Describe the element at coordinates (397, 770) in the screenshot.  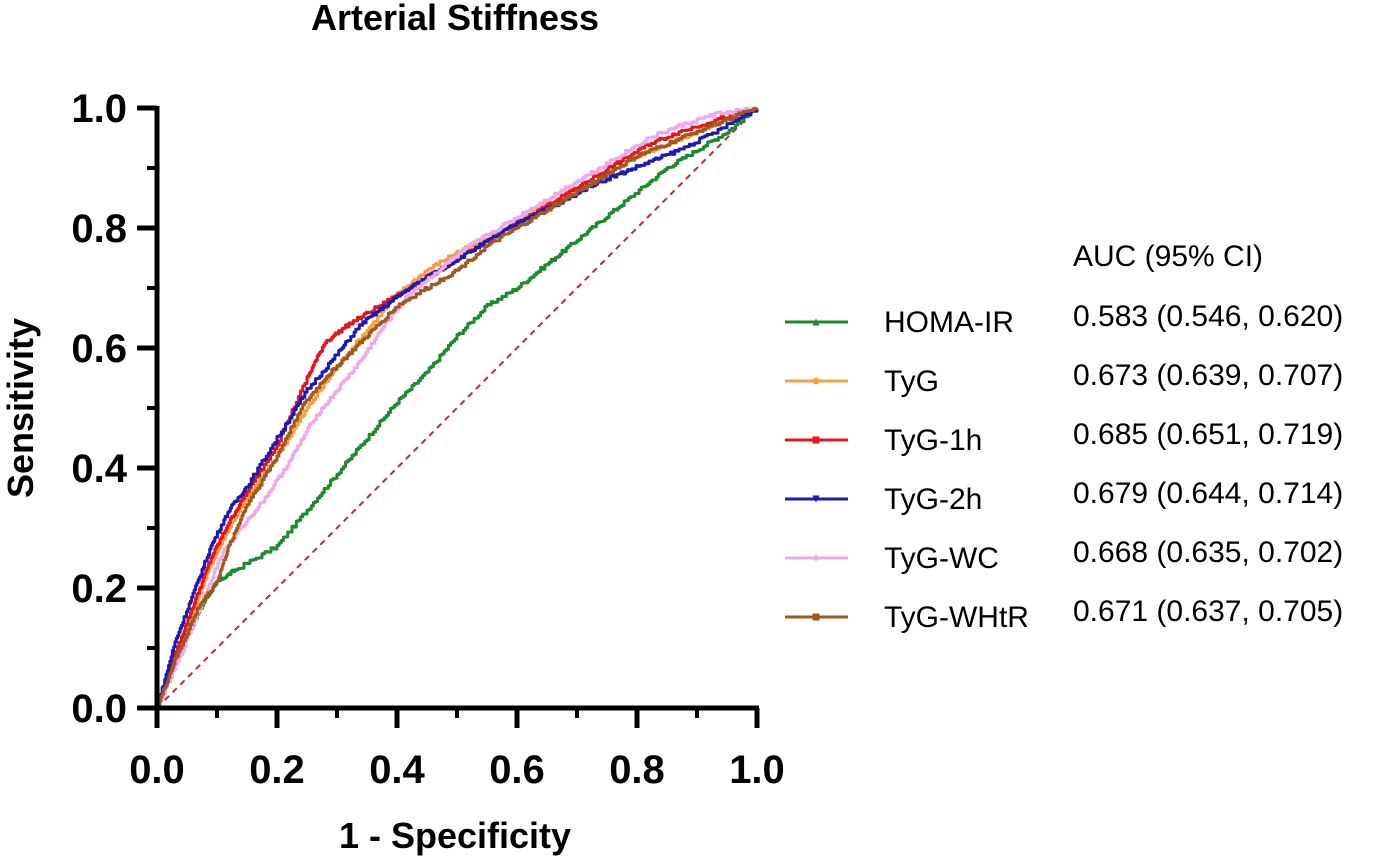
I see `x-tick-label: 0.4` at that location.